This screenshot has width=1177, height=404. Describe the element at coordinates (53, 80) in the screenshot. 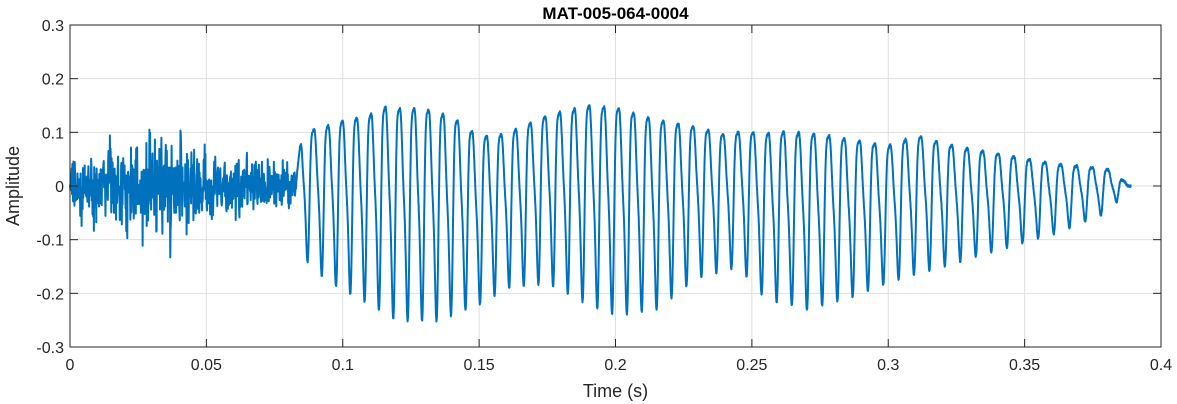

I see `y-tick-label: 0.2` at that location.